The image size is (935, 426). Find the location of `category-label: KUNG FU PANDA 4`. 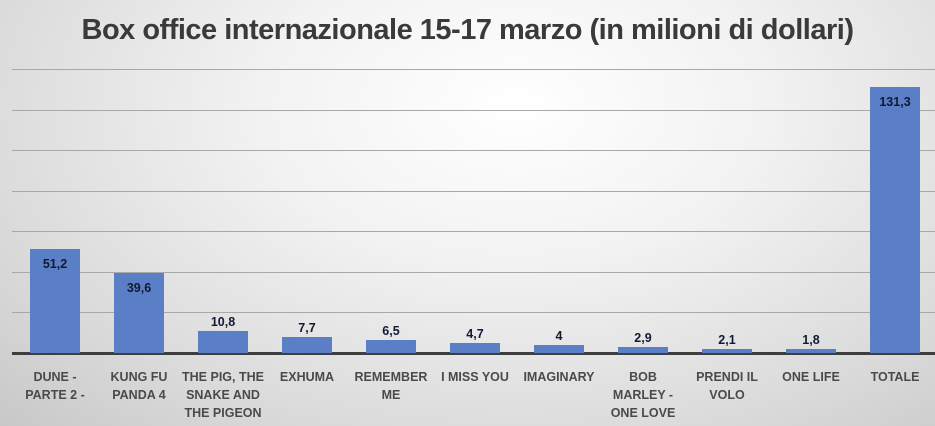

category-label: KUNG FU PANDA 4 is located at coordinates (139, 386).